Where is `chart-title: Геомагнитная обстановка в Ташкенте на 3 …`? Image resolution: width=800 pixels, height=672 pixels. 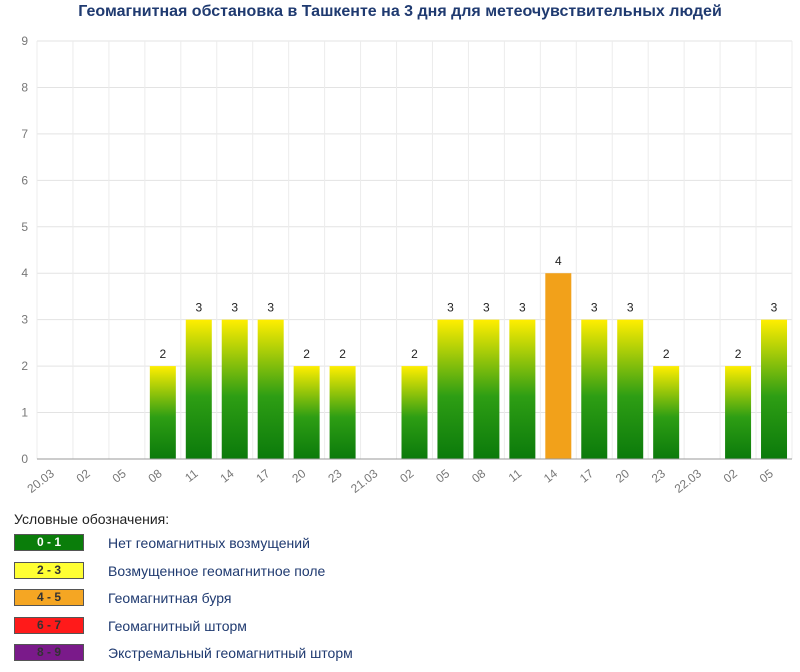 chart-title: Геомагнитная обстановка в Ташкенте на 3 … is located at coordinates (400, 11).